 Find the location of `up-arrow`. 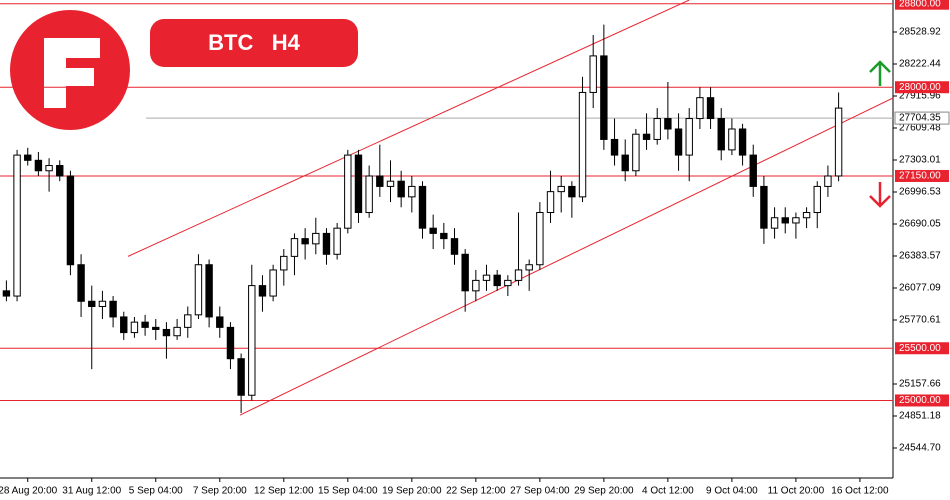

up-arrow is located at coordinates (880, 73).